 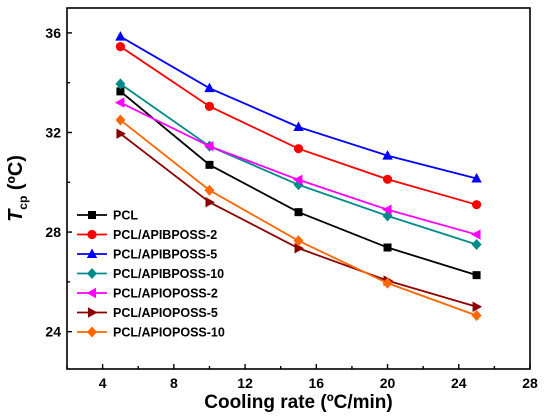 What do you see at coordinates (125, 216) in the screenshot?
I see `legend-label: PCL` at bounding box center [125, 216].